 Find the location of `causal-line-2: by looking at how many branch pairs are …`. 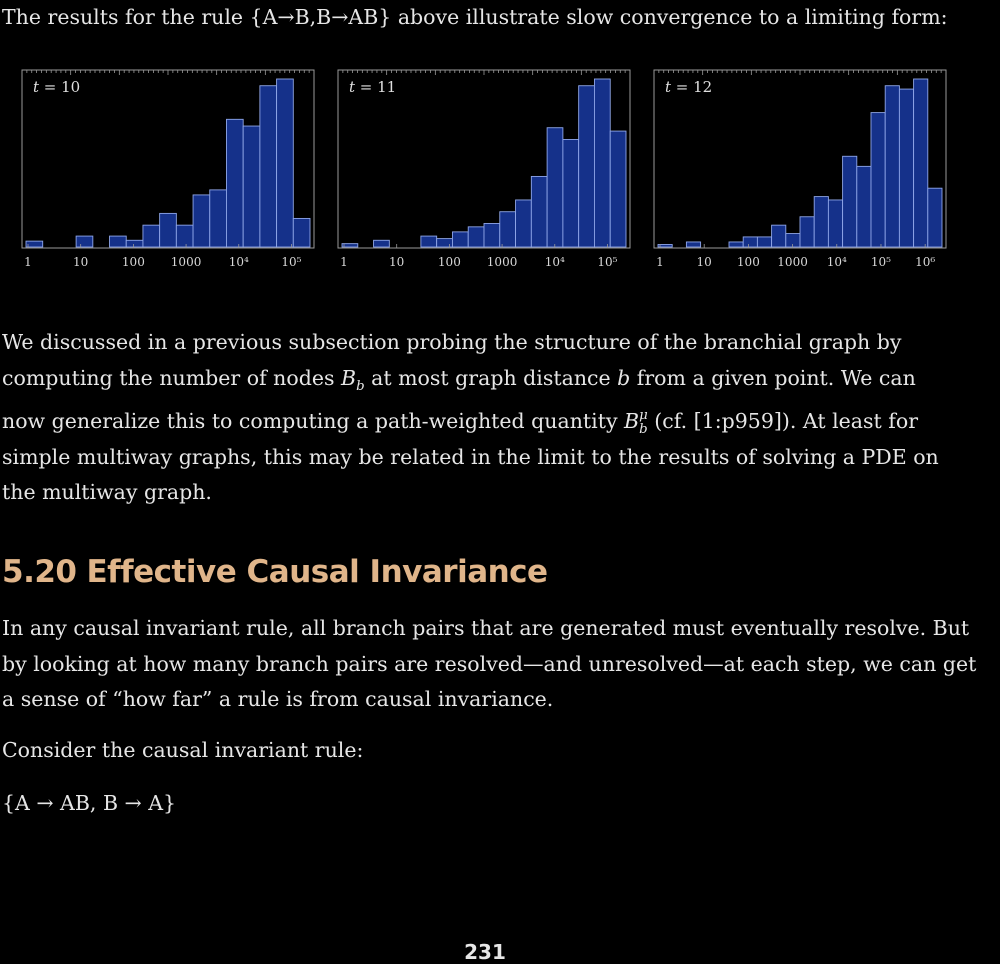

causal-line-2: by looking at how many branch pairs are … is located at coordinates (489, 663).